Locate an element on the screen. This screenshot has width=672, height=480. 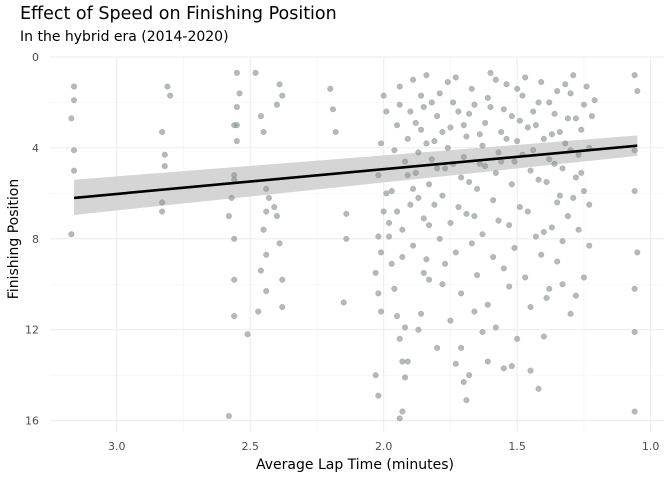
y-tick-label: 16 is located at coordinates (32, 421).